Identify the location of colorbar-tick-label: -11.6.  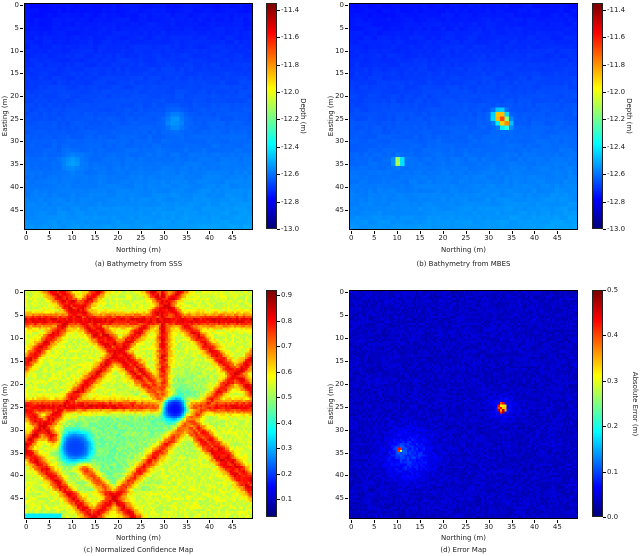
(288, 37).